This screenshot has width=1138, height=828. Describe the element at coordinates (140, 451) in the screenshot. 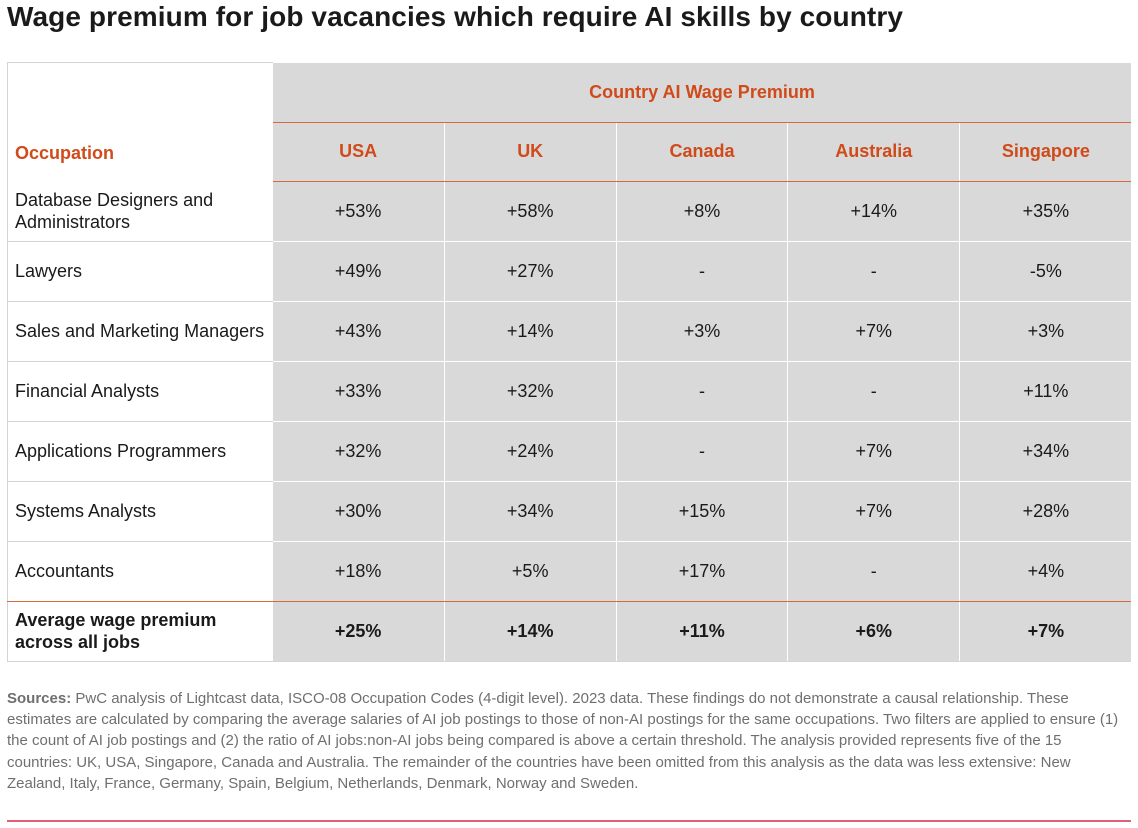

I see `occupation-cell: Applications Programmers` at that location.